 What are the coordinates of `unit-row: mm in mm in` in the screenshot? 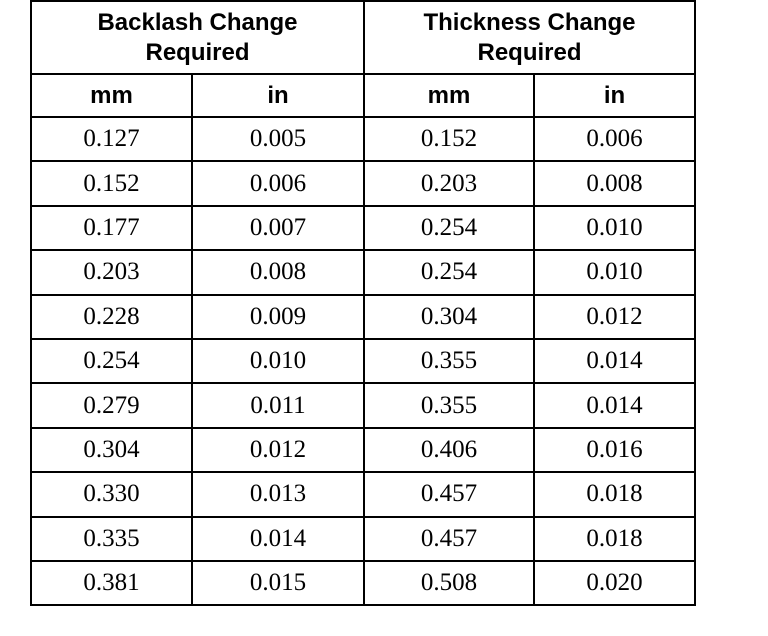 It's located at (363, 95).